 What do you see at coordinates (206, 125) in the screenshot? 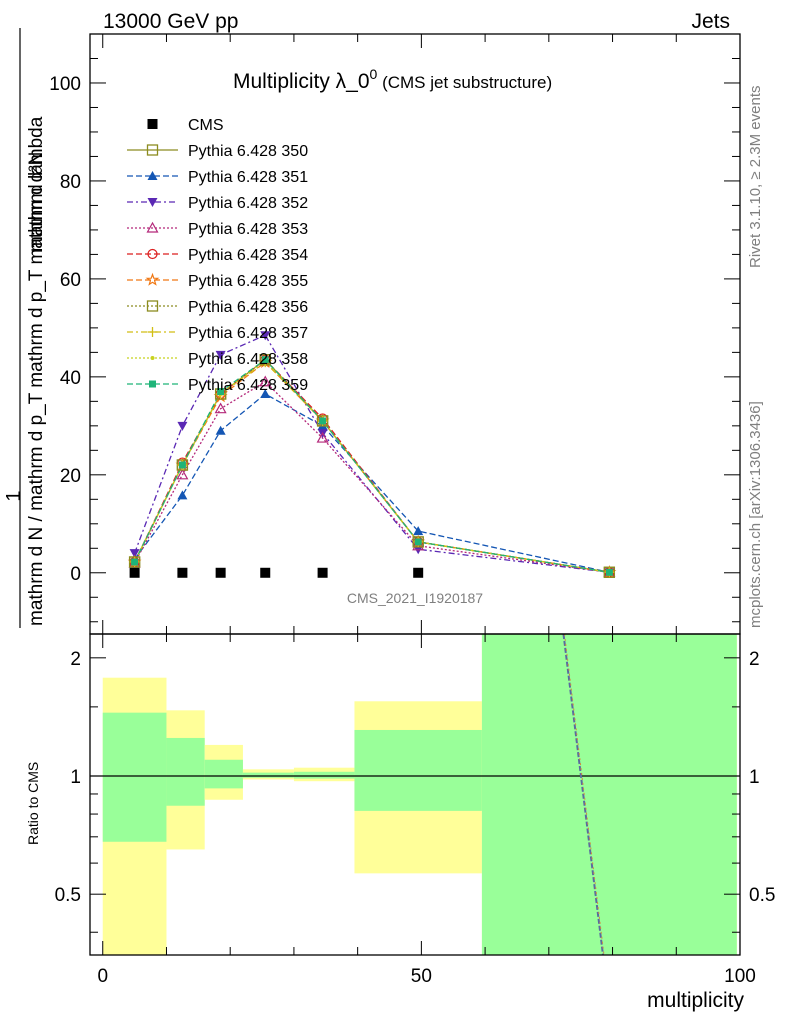
I see `legend-label-data: CMS` at bounding box center [206, 125].